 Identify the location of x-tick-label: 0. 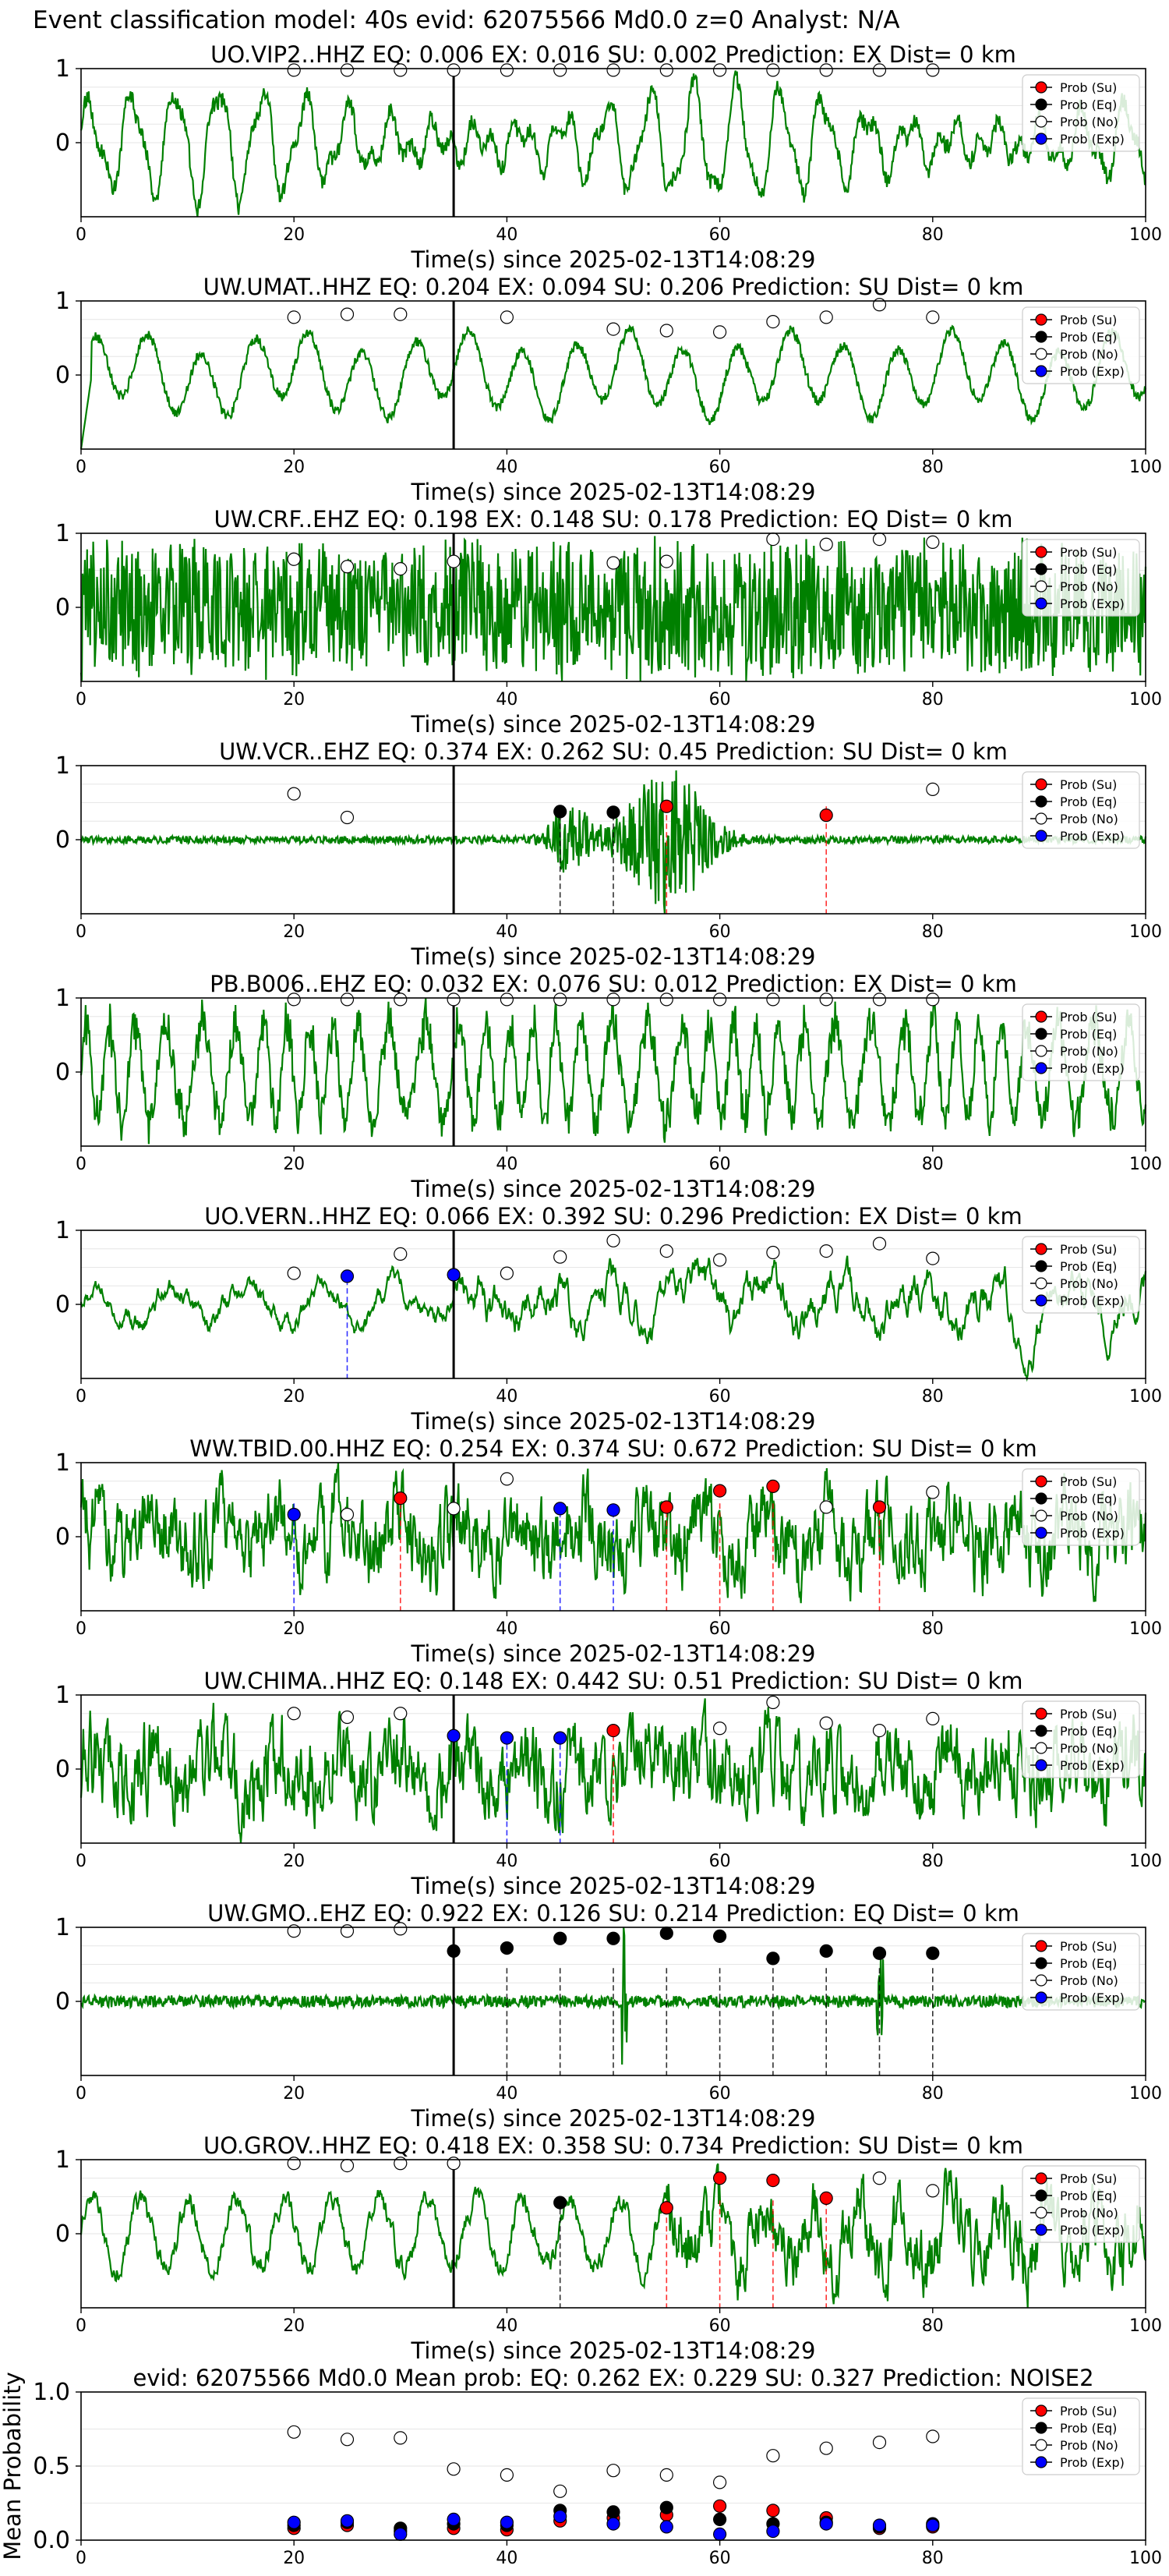
(81, 932).